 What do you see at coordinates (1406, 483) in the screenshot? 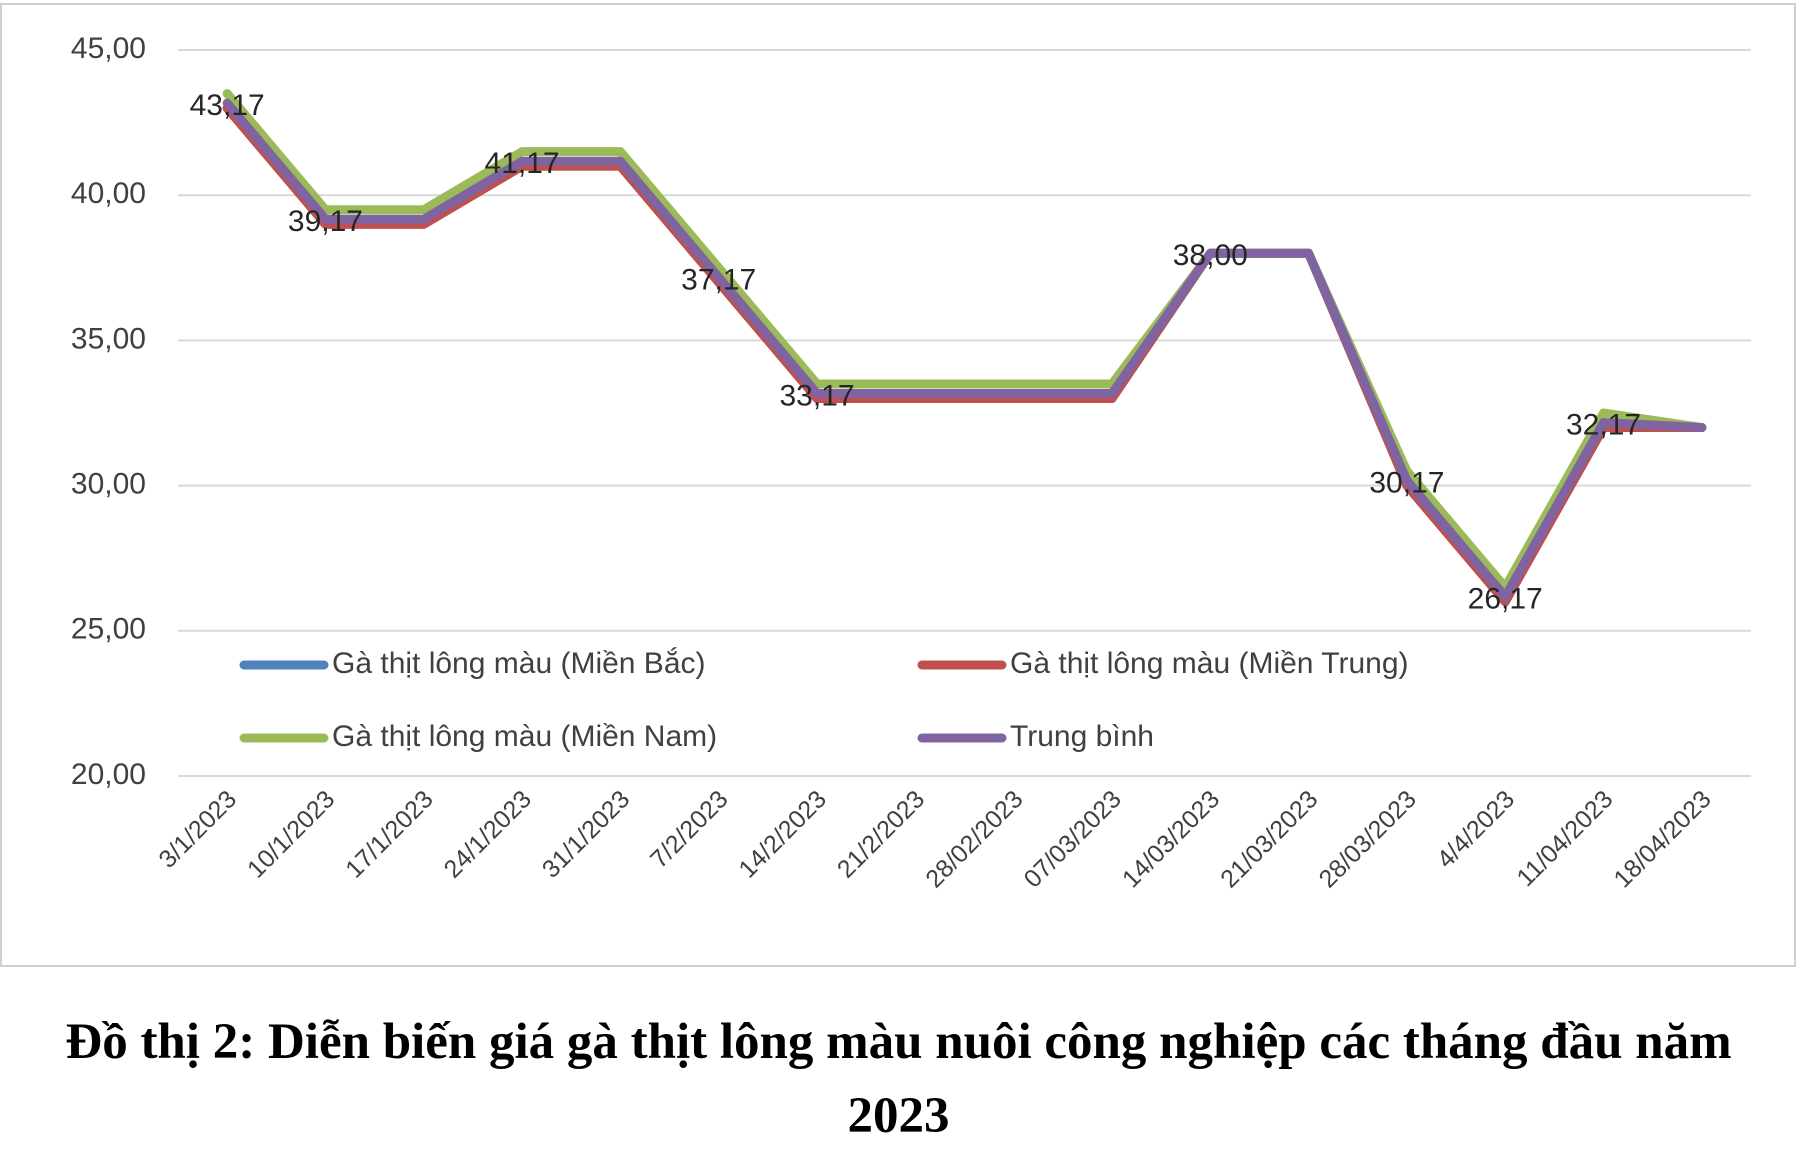
I see `data-label: 30,17` at bounding box center [1406, 483].